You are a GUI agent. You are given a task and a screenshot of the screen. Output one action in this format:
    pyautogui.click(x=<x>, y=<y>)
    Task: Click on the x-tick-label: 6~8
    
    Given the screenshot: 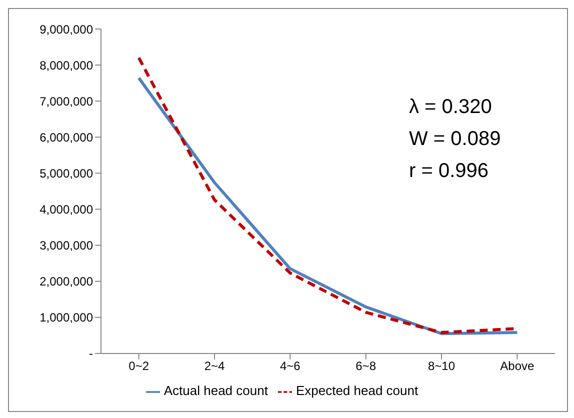 What is the action you would take?
    pyautogui.click(x=366, y=365)
    